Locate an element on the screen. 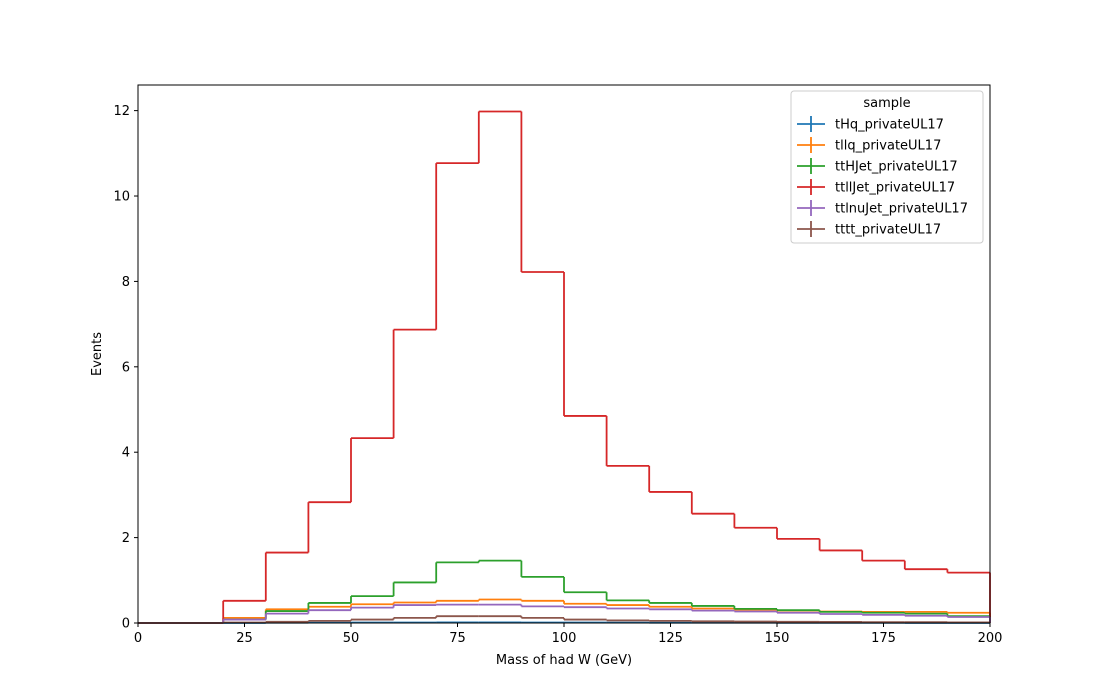 Image resolution: width=1100 pixels, height=700 pixels. x-tick-label: 125 is located at coordinates (670, 638).